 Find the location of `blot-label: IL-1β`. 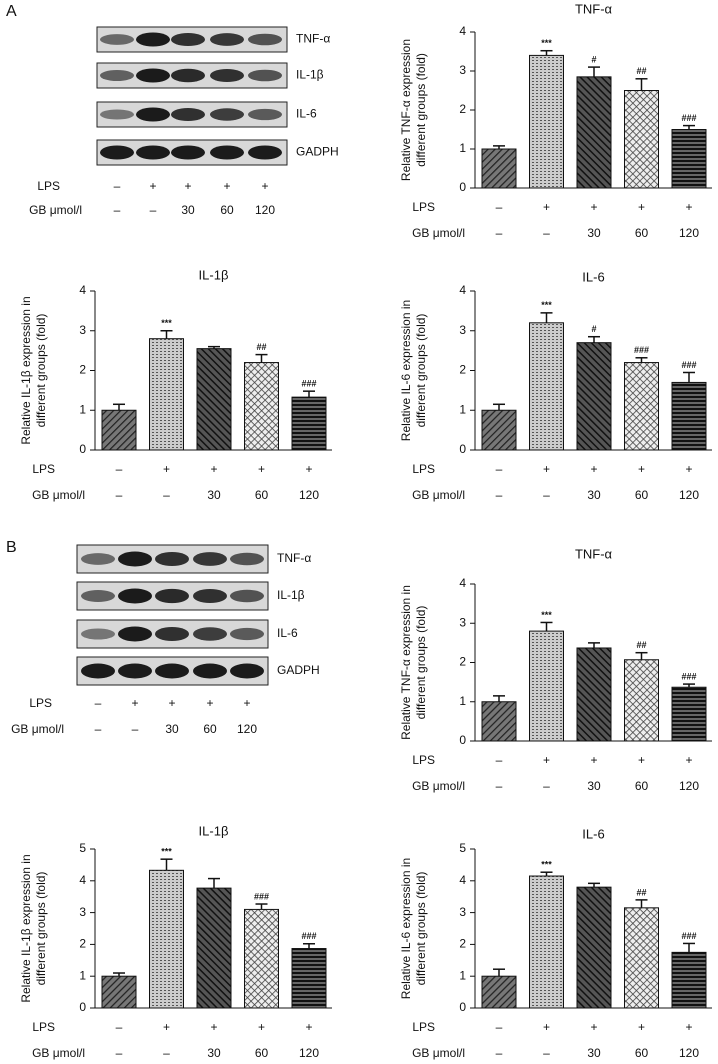

blot-label: IL-1β is located at coordinates (291, 595).